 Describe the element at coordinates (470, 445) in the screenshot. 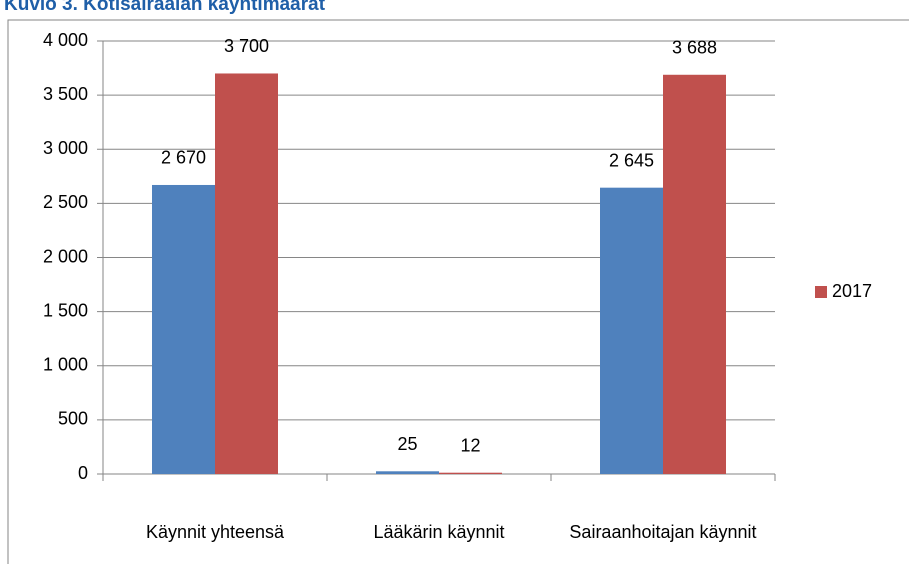

I see `data-label: 12` at that location.